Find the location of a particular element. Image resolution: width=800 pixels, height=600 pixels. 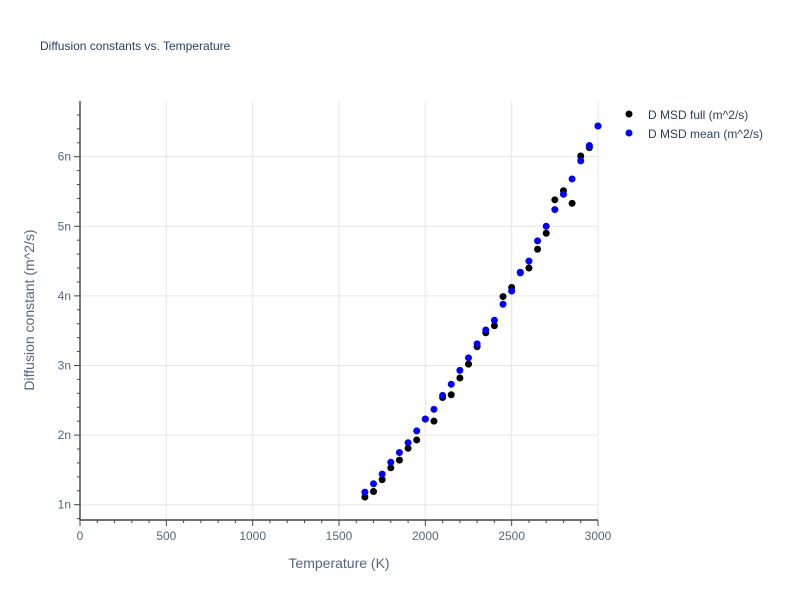

y-tick-label: 5n is located at coordinates (64, 226).